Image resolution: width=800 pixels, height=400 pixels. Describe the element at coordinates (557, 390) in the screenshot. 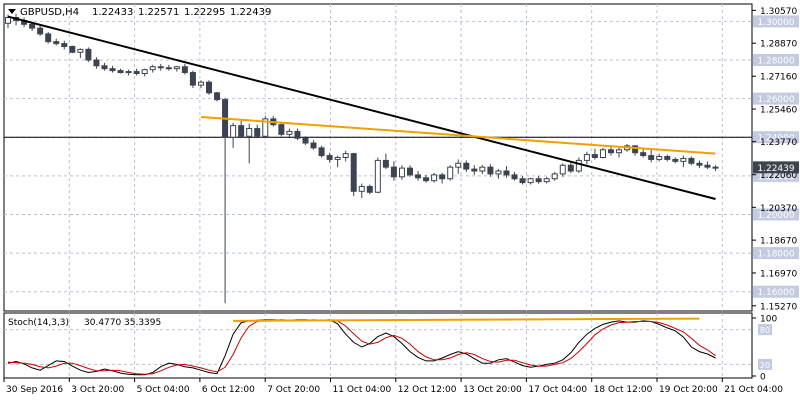

I see `time-tick-label: 17 Oct 04:00` at that location.